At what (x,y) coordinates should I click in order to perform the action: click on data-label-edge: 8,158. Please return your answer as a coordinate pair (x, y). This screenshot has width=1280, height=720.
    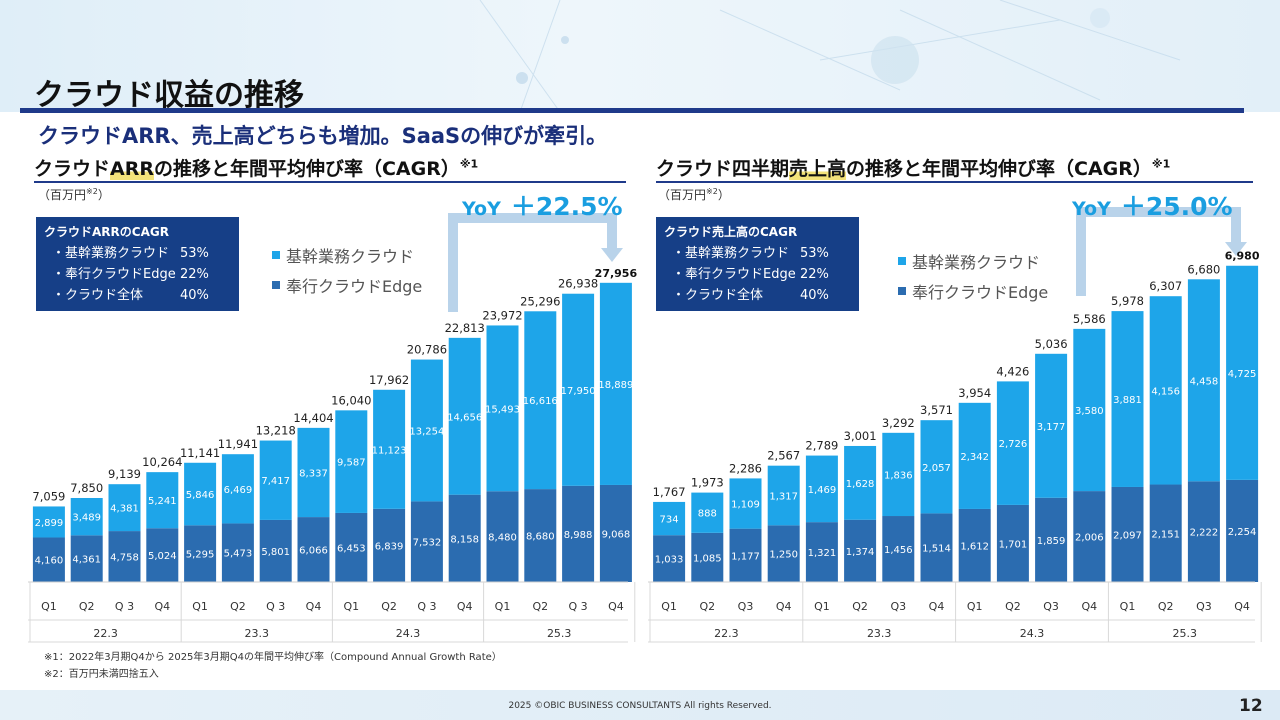
    Looking at the image, I should click on (464, 539).